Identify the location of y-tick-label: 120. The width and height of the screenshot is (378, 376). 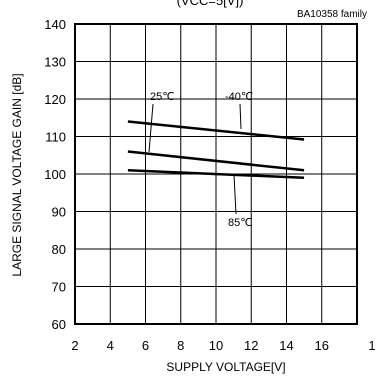
(55, 99).